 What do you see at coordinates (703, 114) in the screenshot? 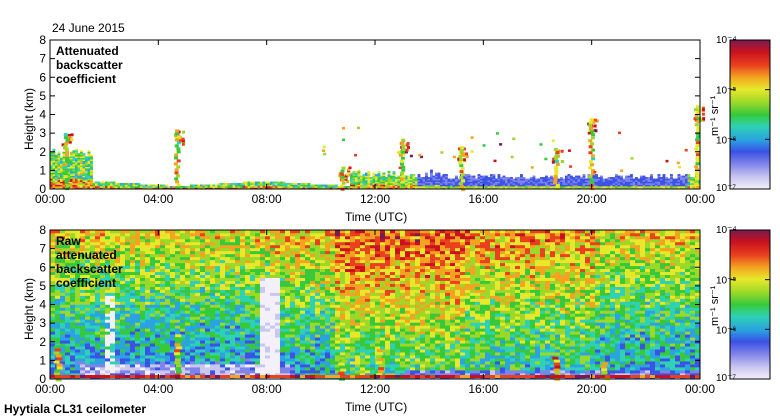
I see `cloud-cell` at bounding box center [703, 114].